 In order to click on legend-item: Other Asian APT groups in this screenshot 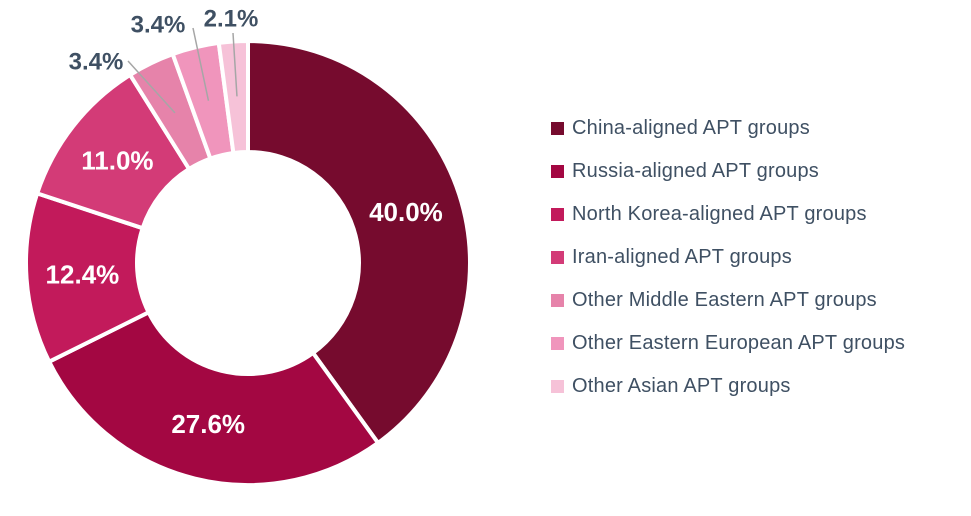, I will do `click(726, 385)`.